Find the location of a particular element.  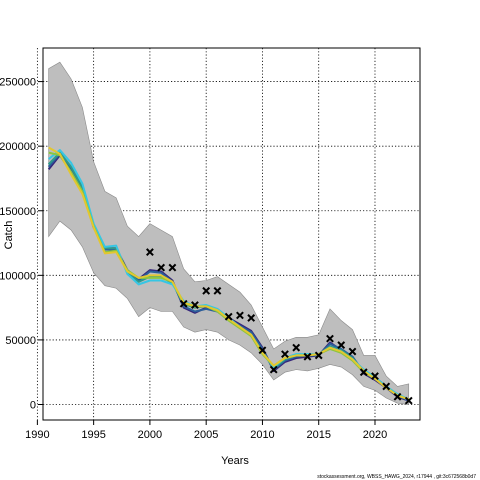

y-tick-label: 150000 is located at coordinates (18, 212).